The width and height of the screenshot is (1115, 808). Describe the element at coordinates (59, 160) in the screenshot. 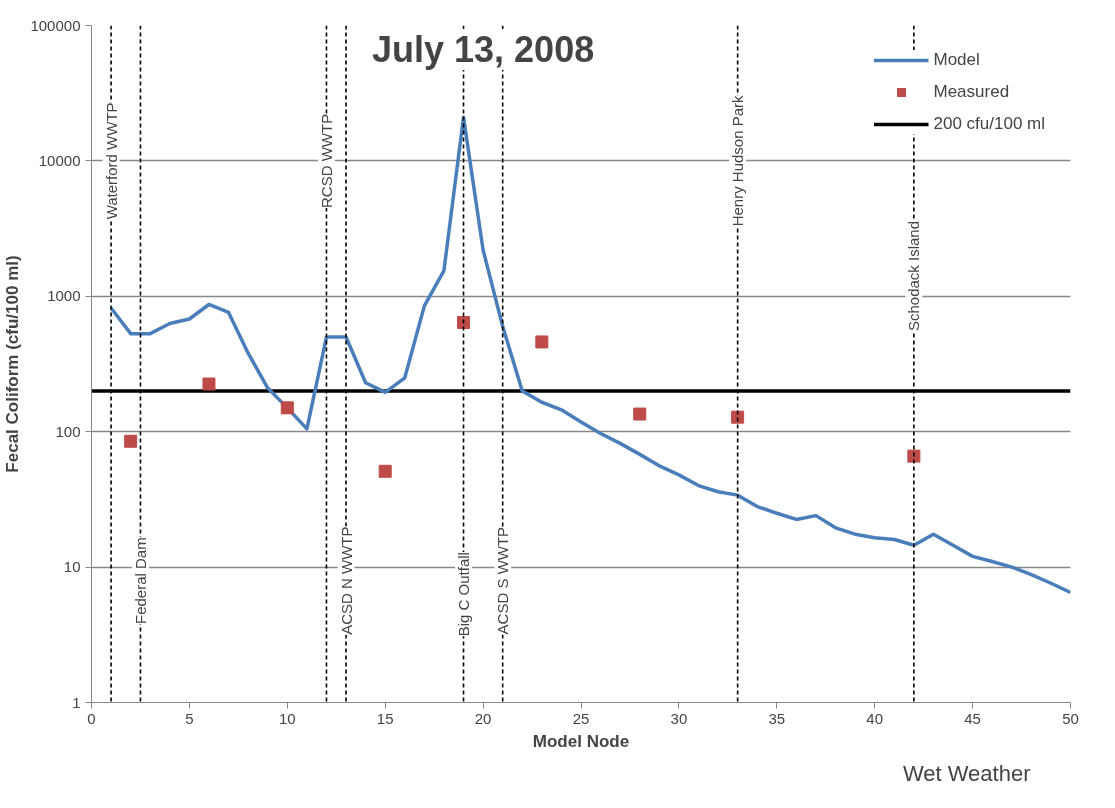

I see `y-tick-label: 10000` at that location.